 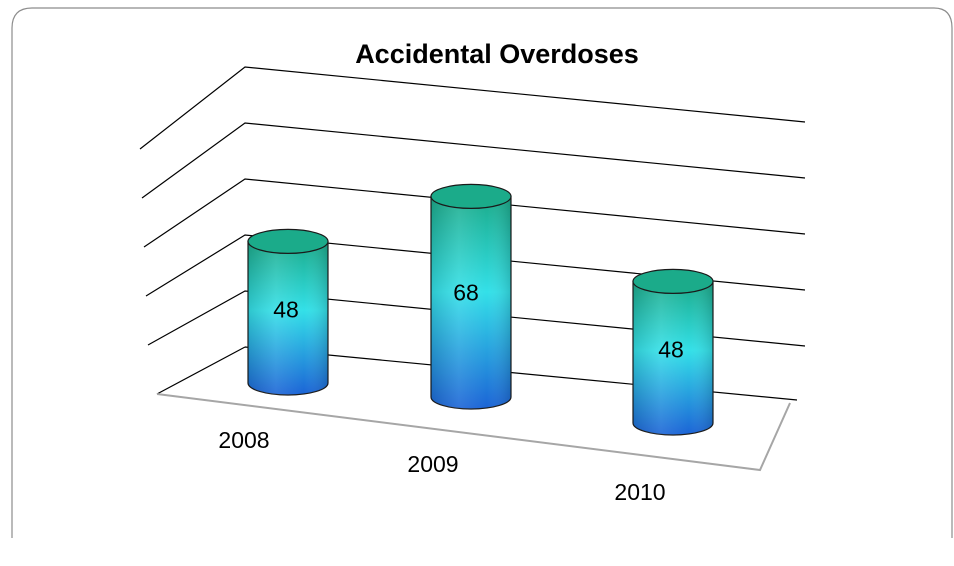 I want to click on bar-2010: 48, so click(x=673, y=352).